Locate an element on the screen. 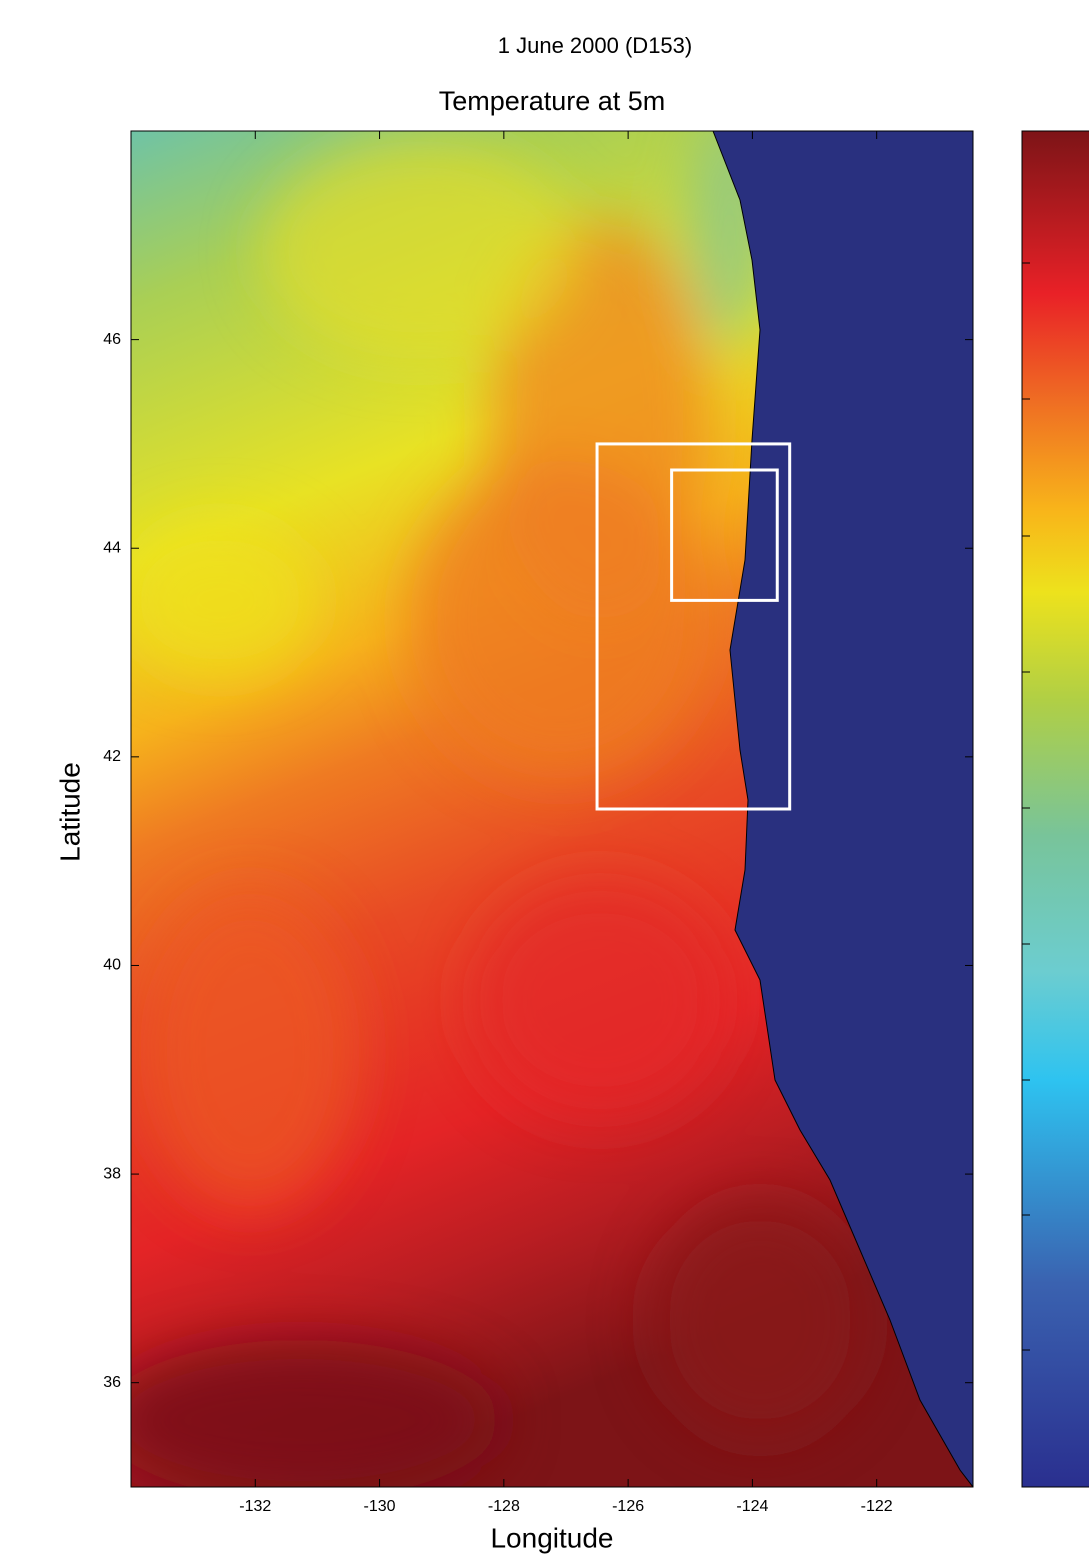 The image size is (1089, 1557). y-tick-label: 40 is located at coordinates (112, 965).